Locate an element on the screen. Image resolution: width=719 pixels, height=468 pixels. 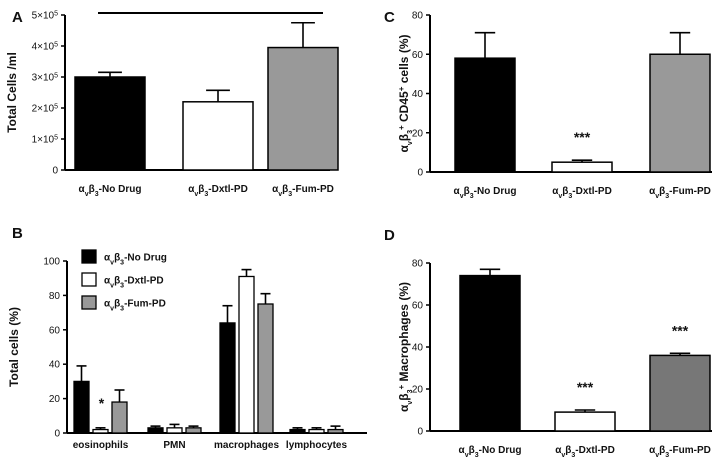
y-tick-label: 3×10⁵ is located at coordinates (45, 78).